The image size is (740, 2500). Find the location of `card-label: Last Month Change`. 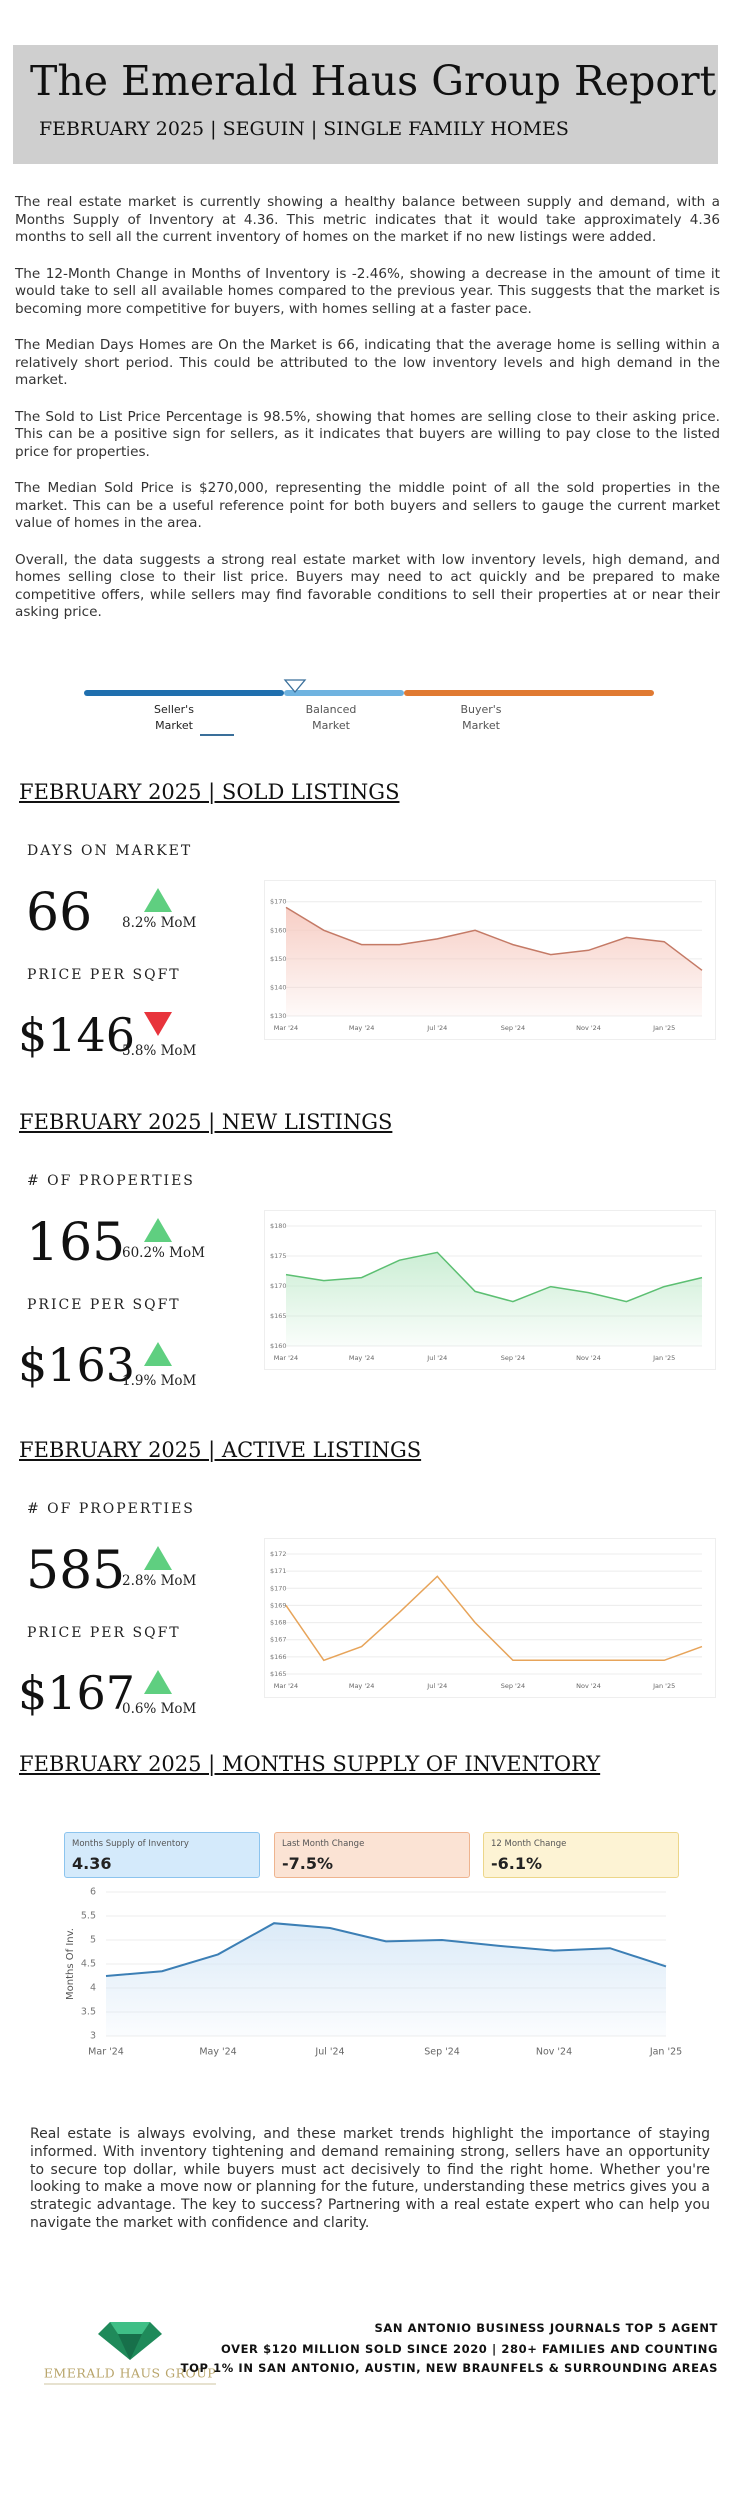

card-label: Last Month Change is located at coordinates (323, 1844).